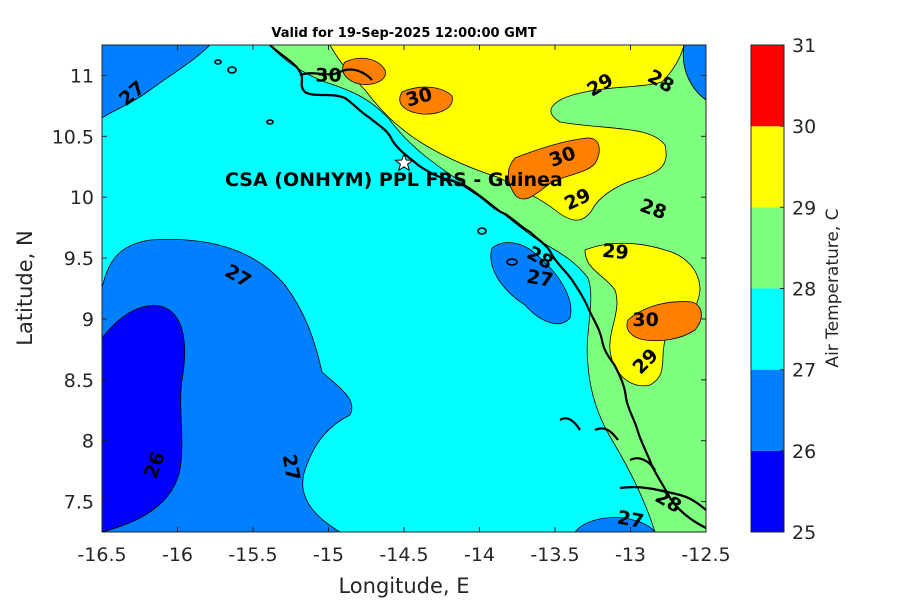 The width and height of the screenshot is (900, 600). I want to click on y-tick-label: 9.5, so click(79, 259).